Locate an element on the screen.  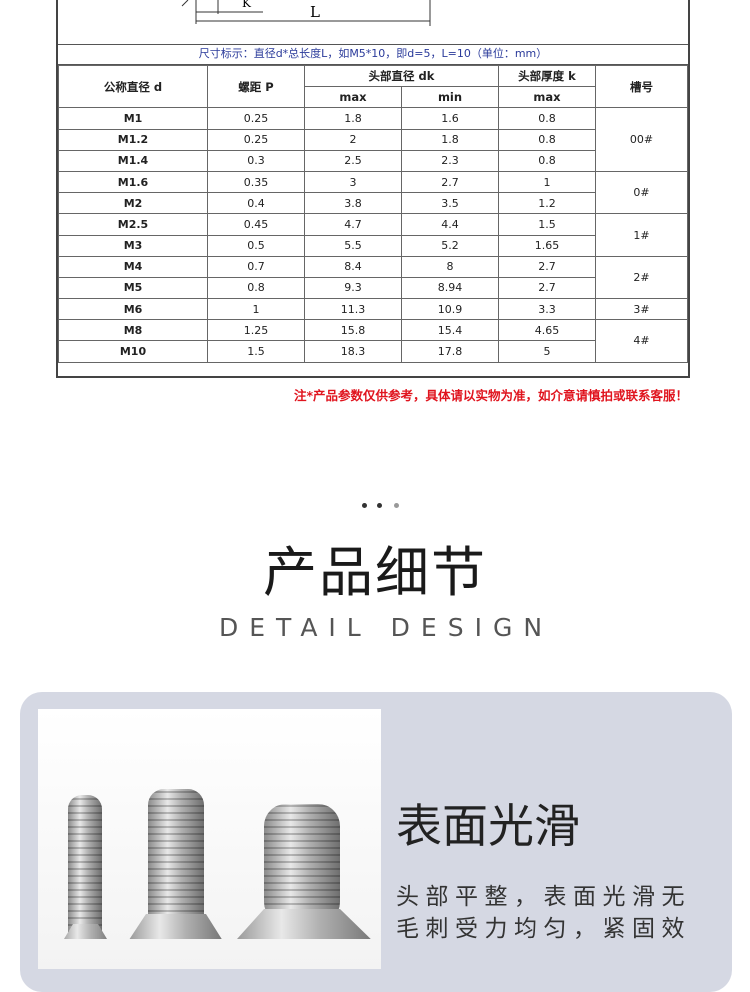
table-row: M1.2 0.25 2 1.8 0.8 is located at coordinates (373, 139).